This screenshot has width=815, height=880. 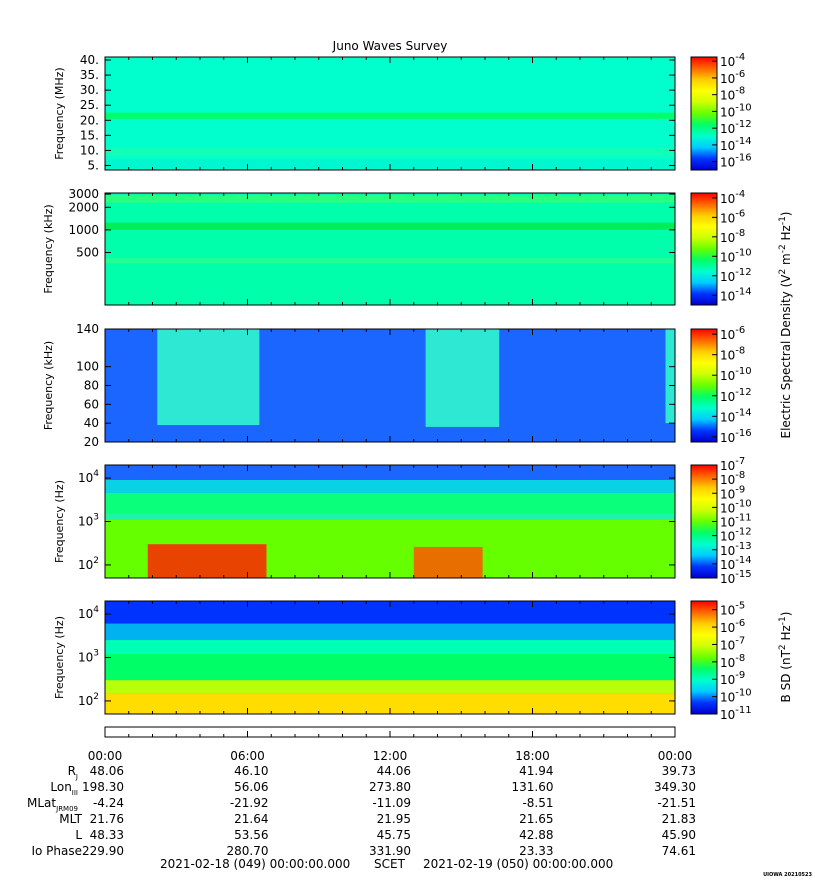 What do you see at coordinates (394, 819) in the screenshot?
I see `ephemeris-value: 21.95` at bounding box center [394, 819].